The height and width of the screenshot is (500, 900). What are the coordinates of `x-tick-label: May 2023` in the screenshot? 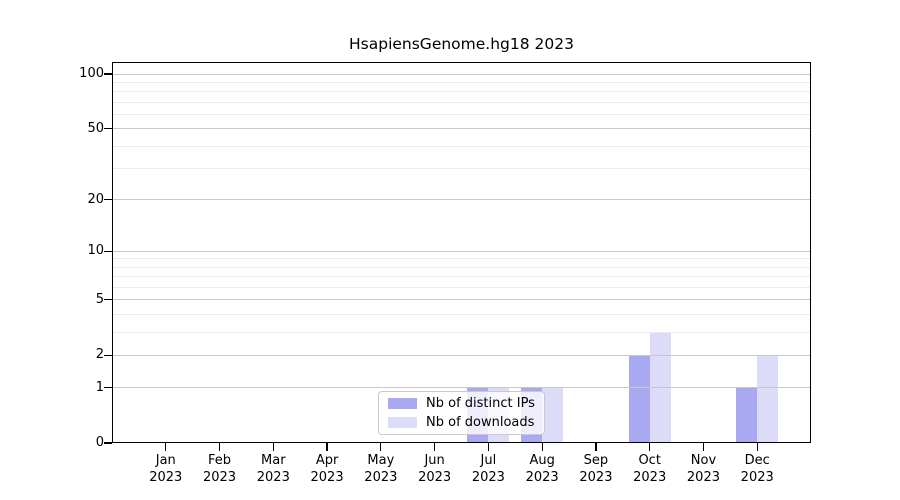 It's located at (381, 469).